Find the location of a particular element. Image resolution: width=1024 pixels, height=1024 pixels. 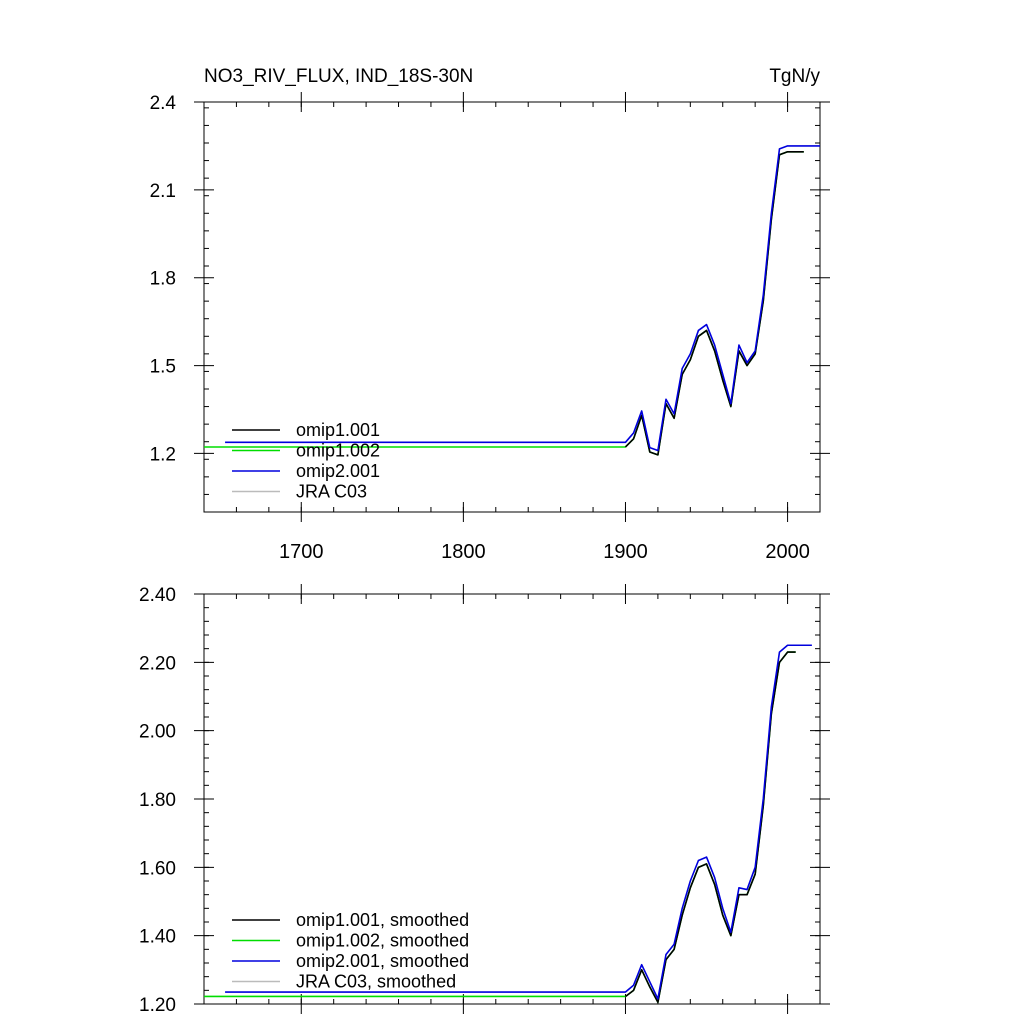

y-tick-label: 2.4 is located at coordinates (163, 103).